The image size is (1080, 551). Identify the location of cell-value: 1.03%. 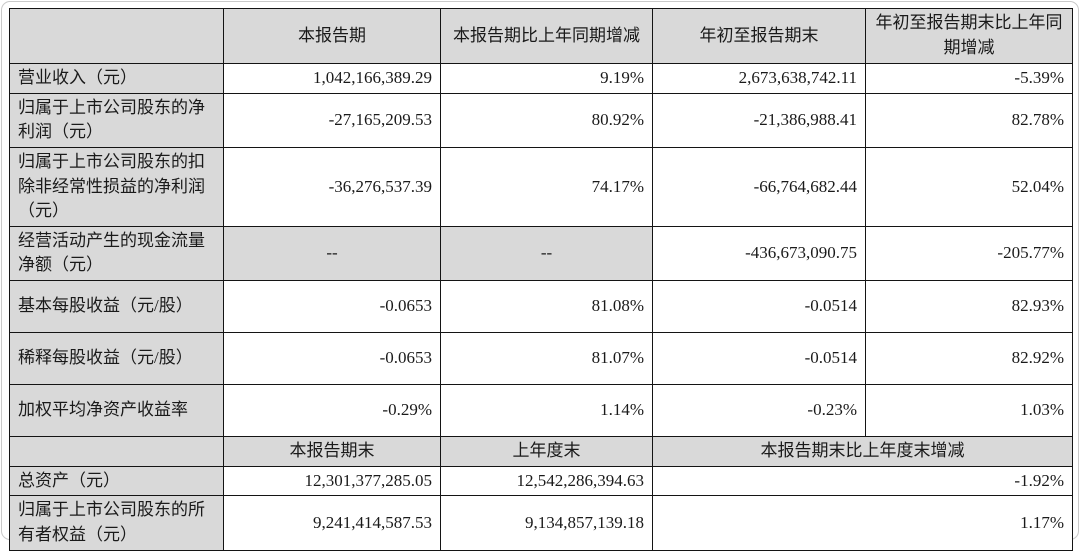
(969, 411).